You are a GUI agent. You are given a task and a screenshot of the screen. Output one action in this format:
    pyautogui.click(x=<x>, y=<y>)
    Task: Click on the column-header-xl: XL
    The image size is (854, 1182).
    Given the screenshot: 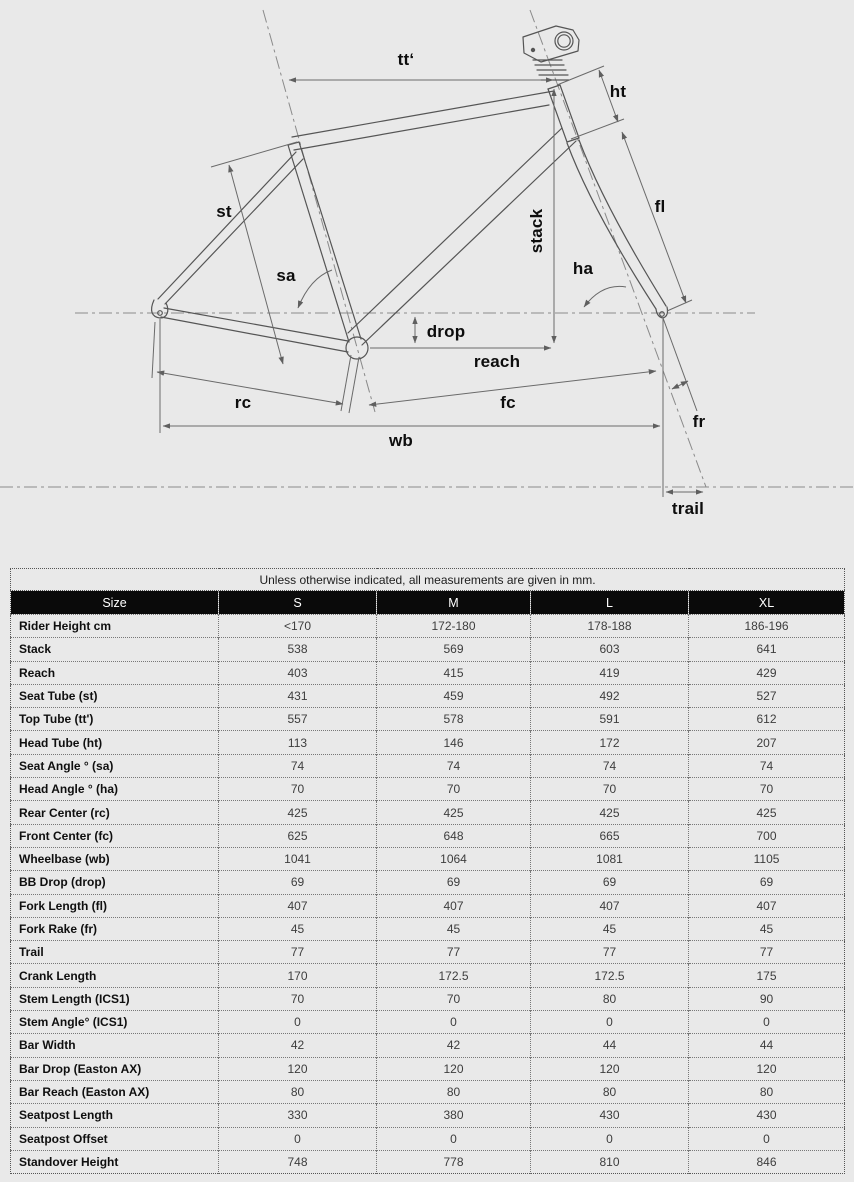 What is the action you would take?
    pyautogui.click(x=766, y=602)
    